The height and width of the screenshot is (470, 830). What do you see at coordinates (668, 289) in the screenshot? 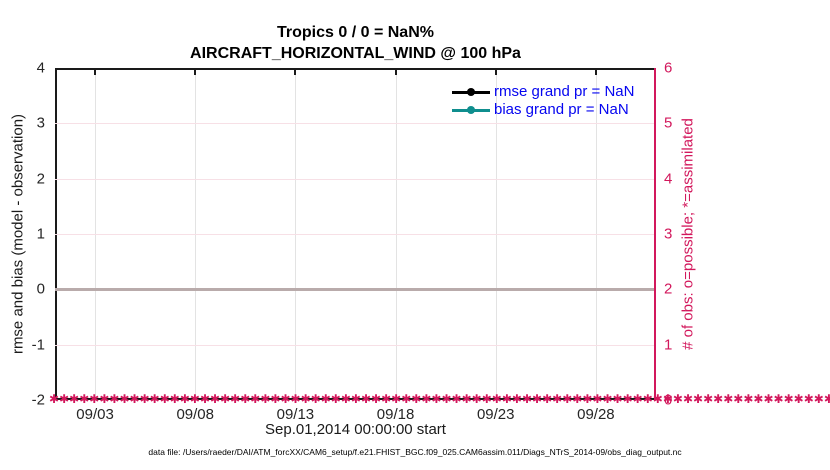
I see `y-right-tick-label: 2` at bounding box center [668, 289].